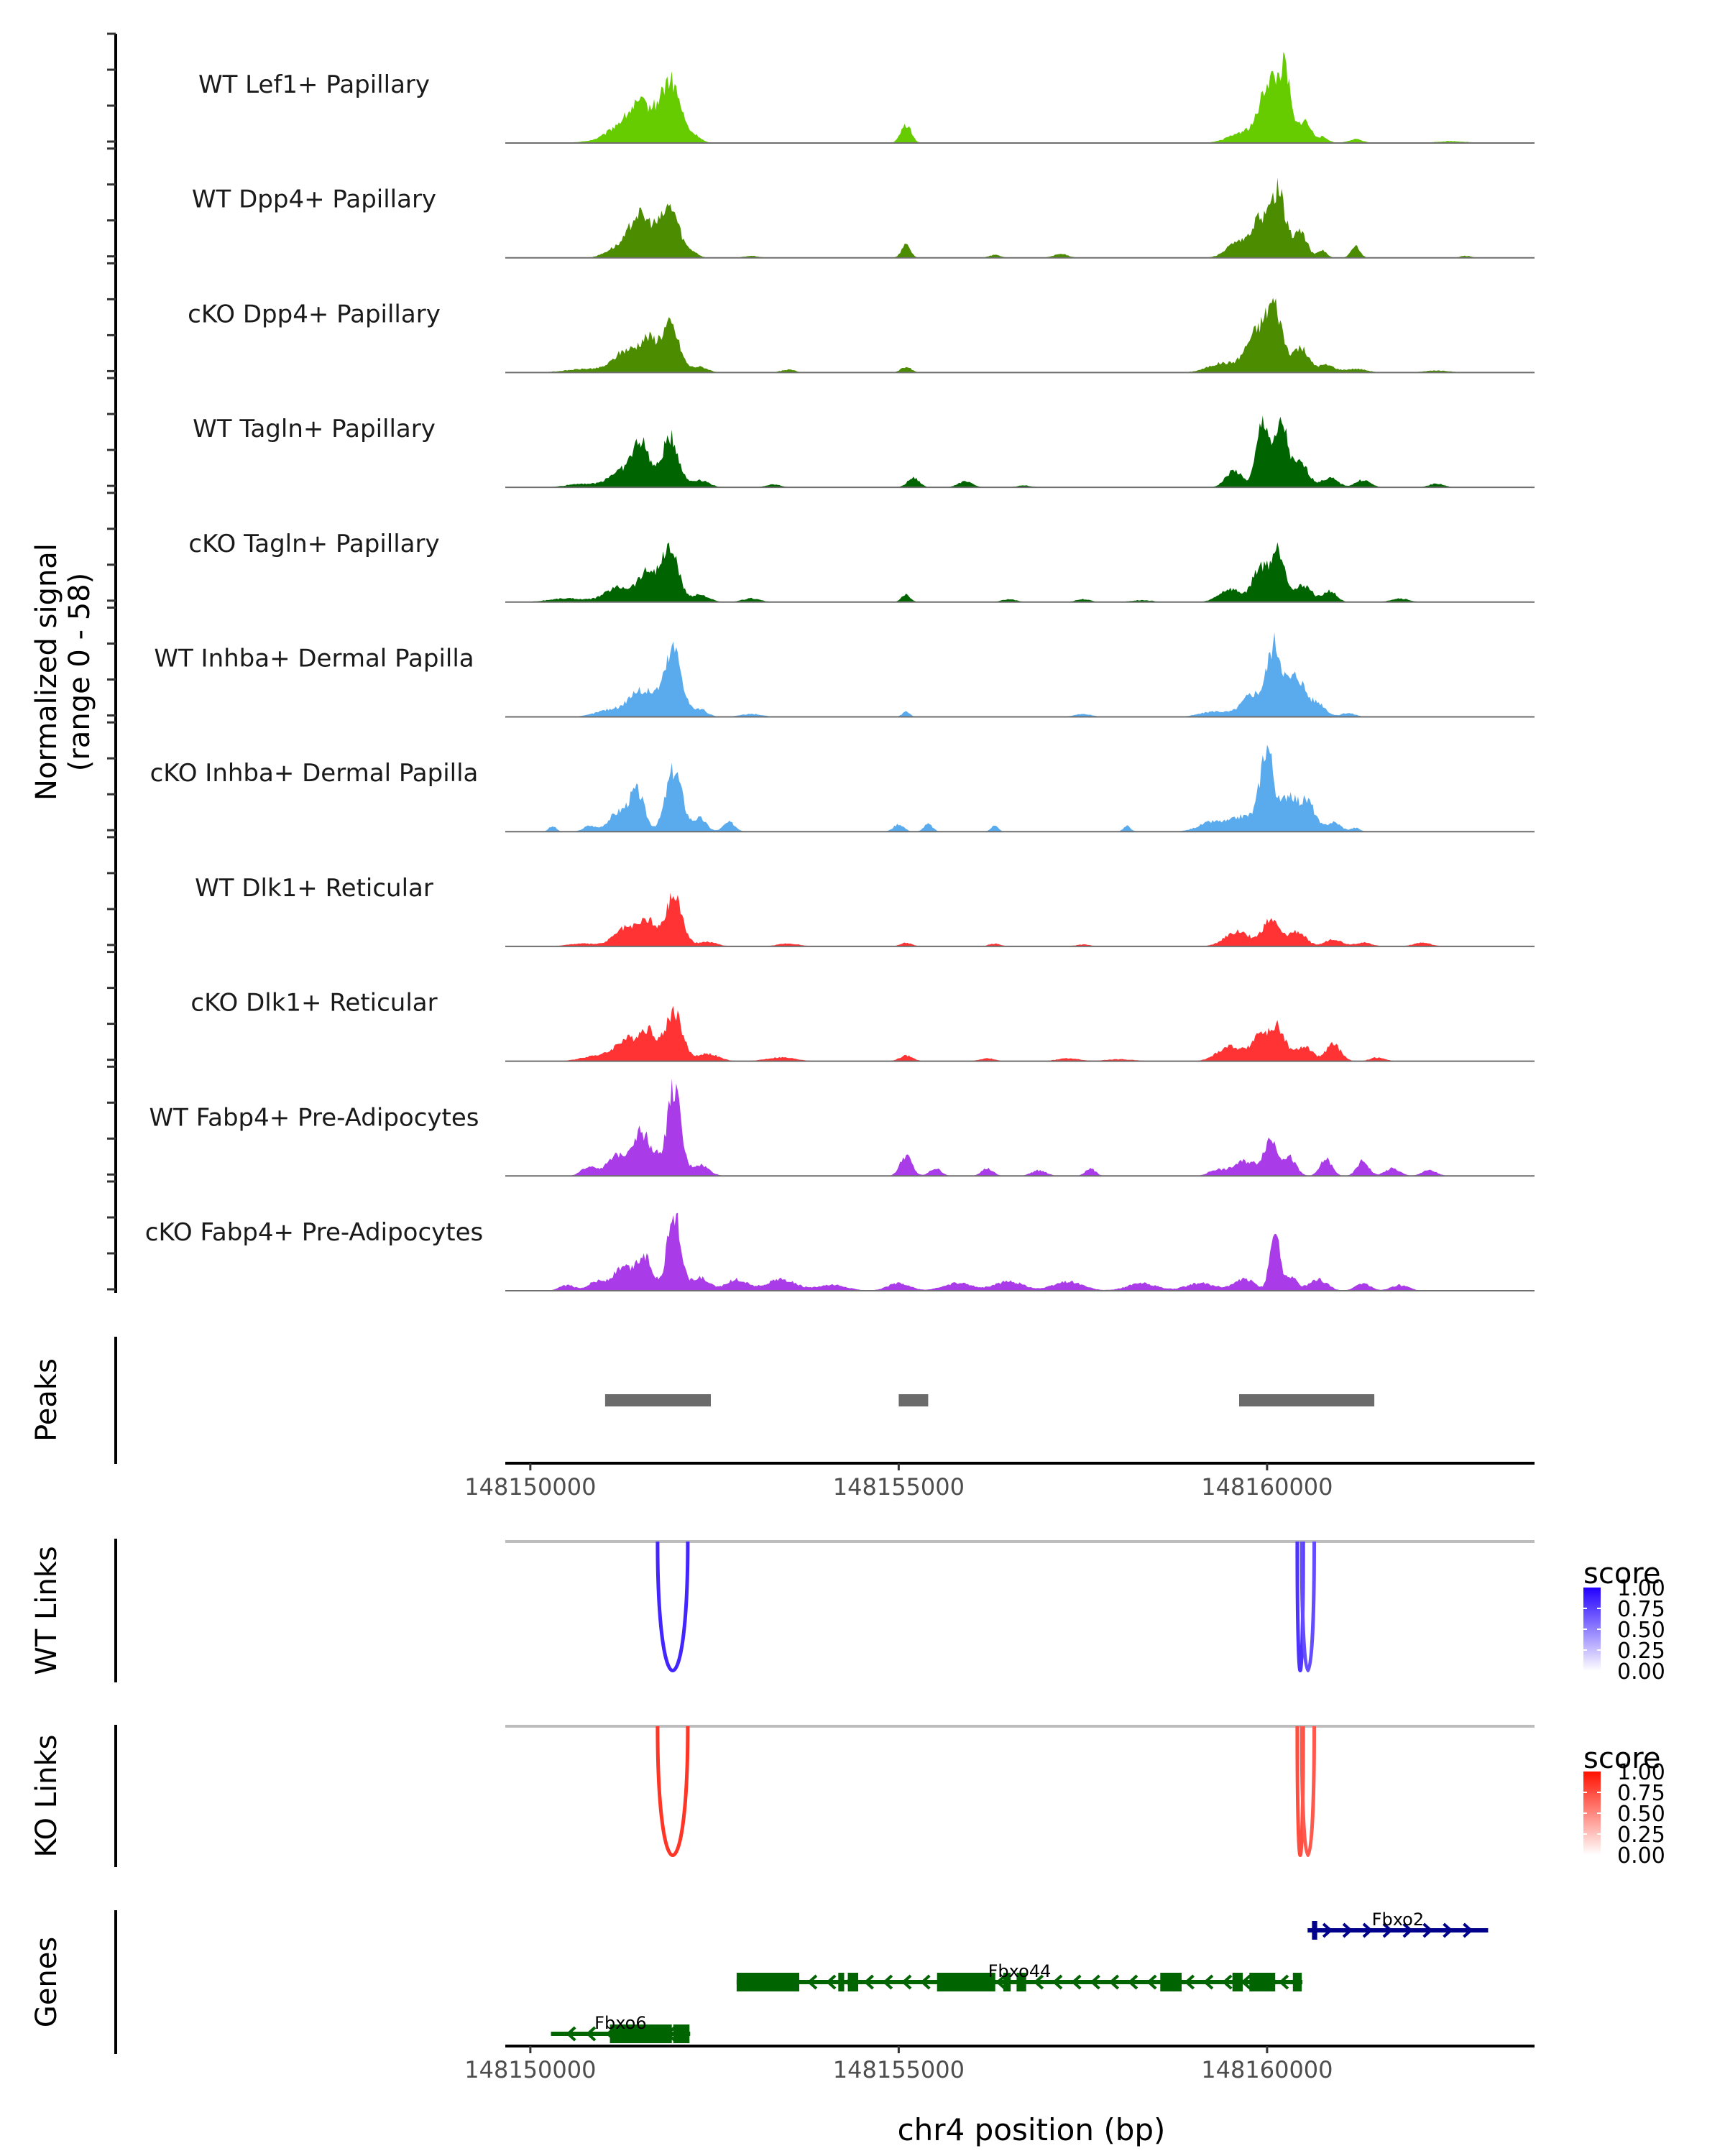  What do you see at coordinates (314, 659) in the screenshot?
I see `track-label: WT Inhba+ Dermal Papilla` at bounding box center [314, 659].